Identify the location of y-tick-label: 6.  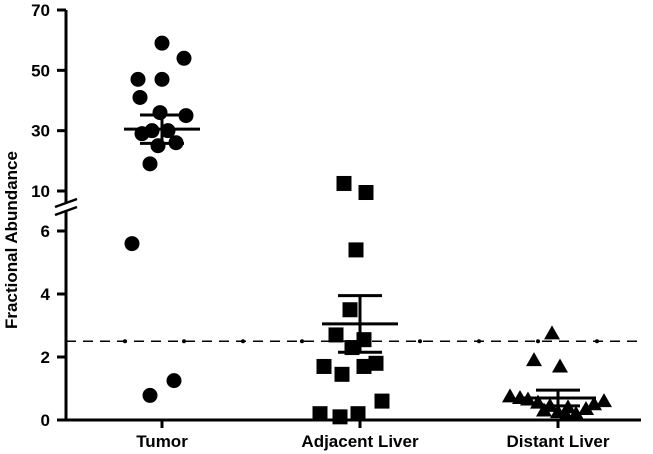
(45, 231).